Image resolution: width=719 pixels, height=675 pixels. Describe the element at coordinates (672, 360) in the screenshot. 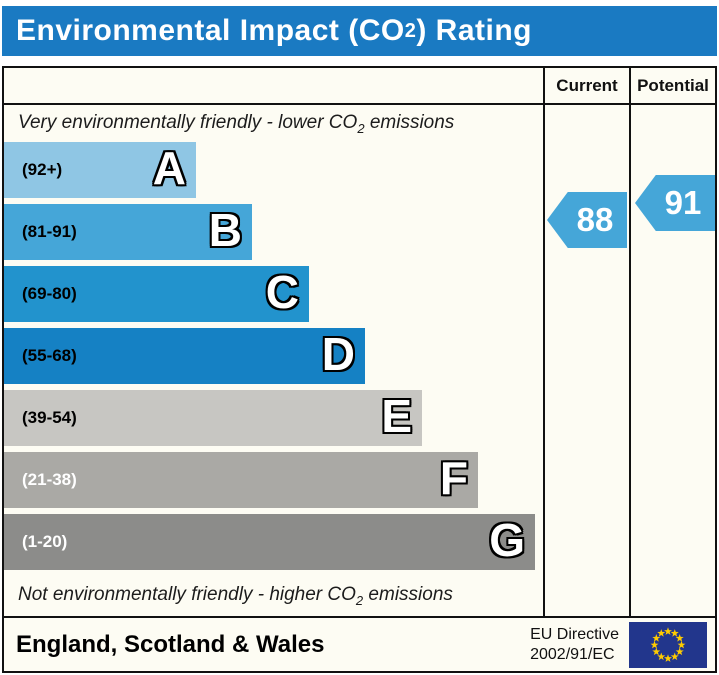

I see `potential-column: 91` at that location.